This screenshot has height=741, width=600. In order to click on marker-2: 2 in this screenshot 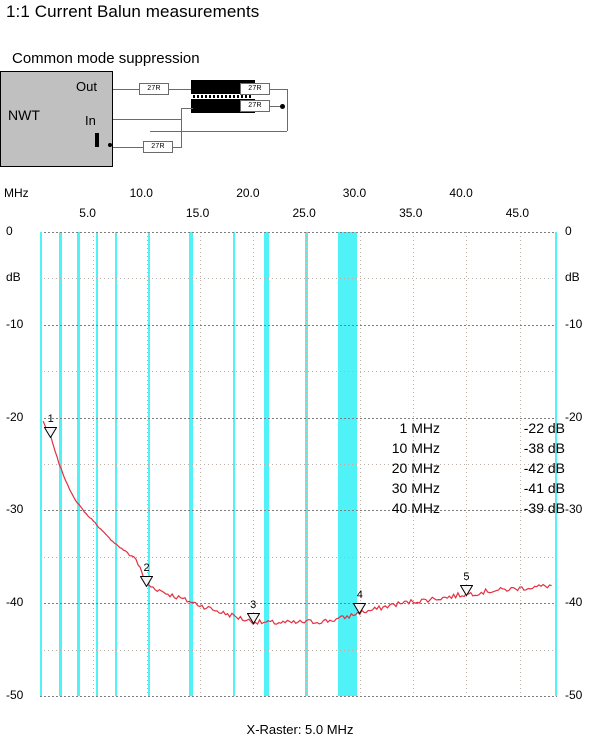, I will do `click(146, 574)`.